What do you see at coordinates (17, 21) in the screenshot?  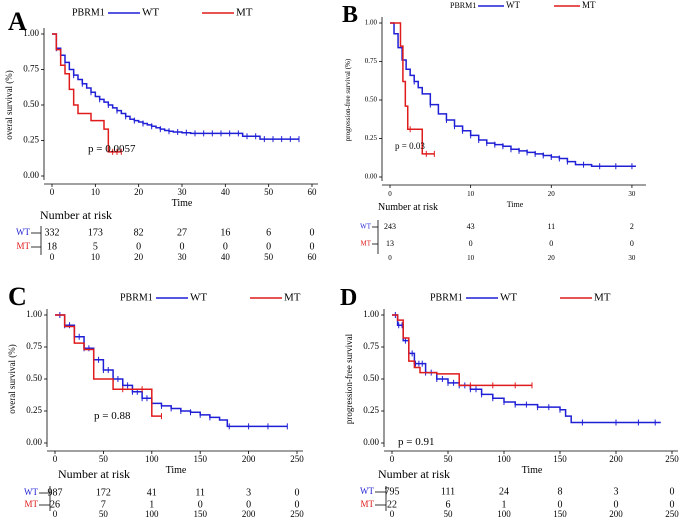 I see `panel-letter: A` at bounding box center [17, 21].